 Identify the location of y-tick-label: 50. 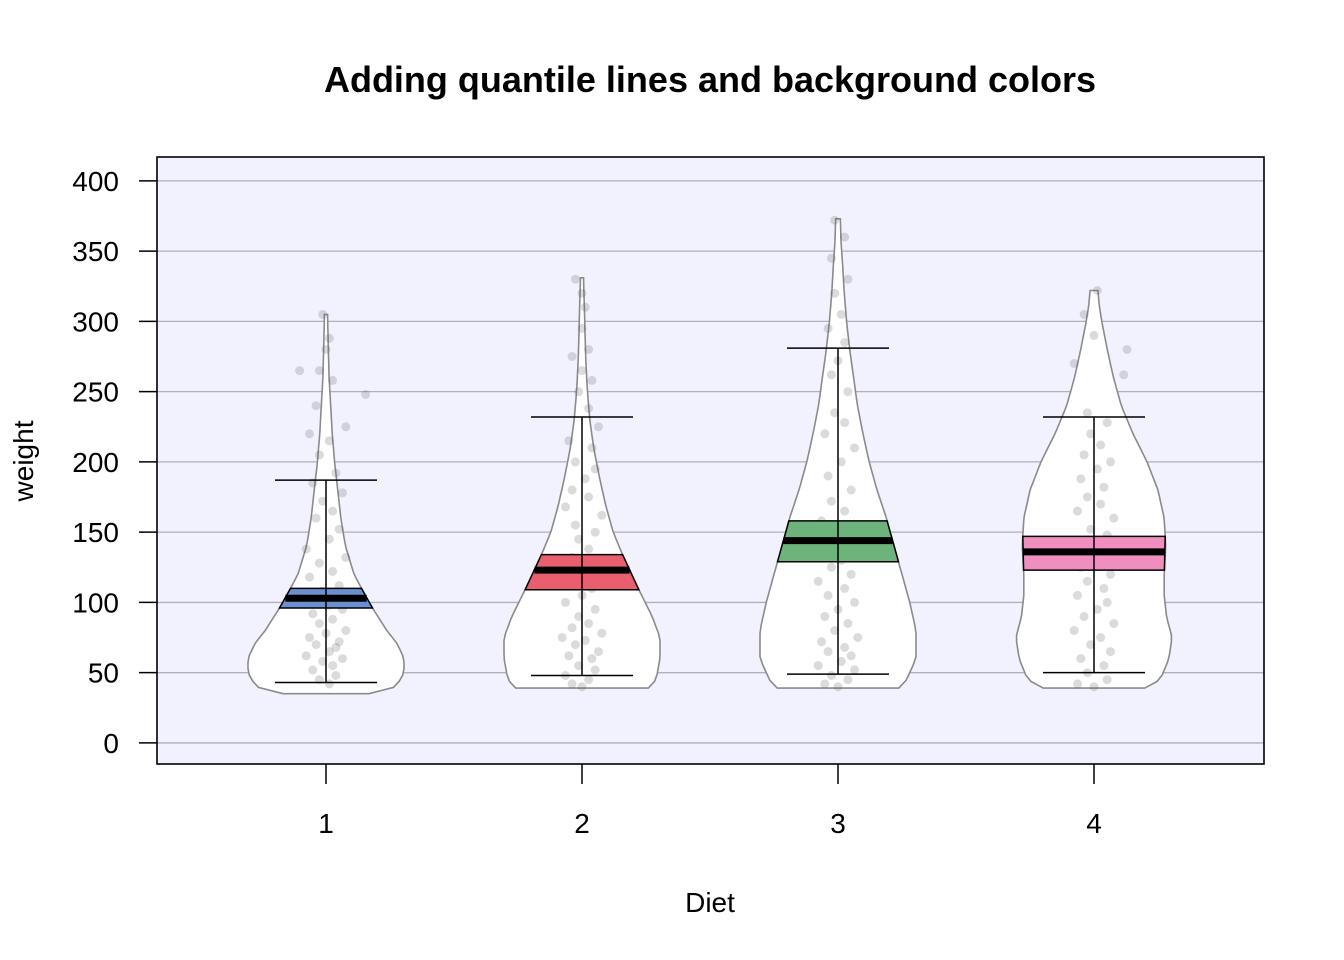
(103, 673).